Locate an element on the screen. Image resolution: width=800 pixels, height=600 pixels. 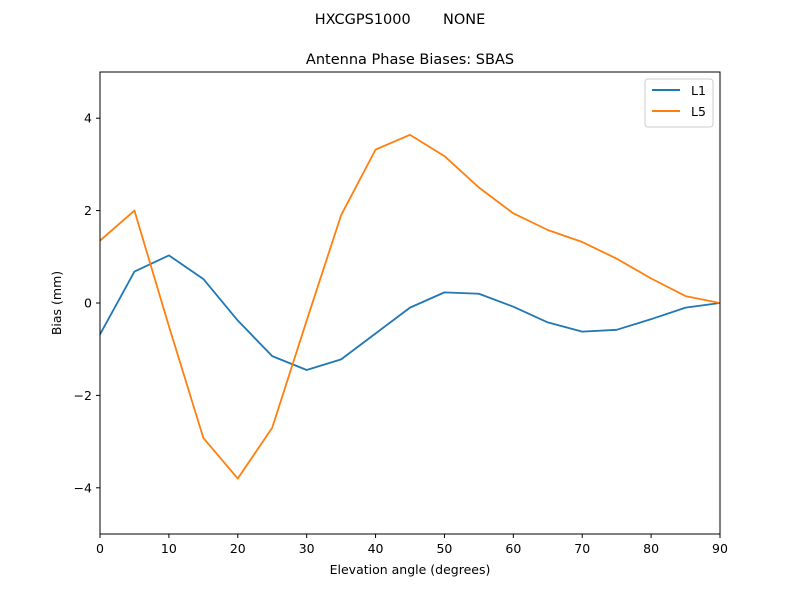
x-tick-label: 40 is located at coordinates (376, 548).